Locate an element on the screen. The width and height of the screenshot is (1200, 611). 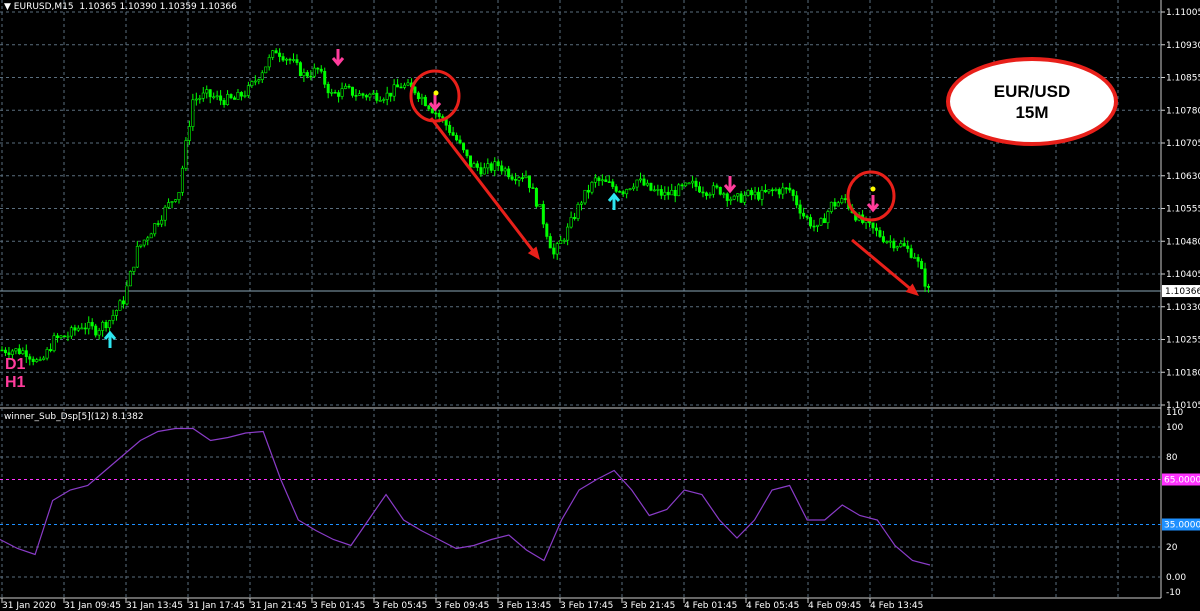
low-value: 1.10359 is located at coordinates (178, 7).